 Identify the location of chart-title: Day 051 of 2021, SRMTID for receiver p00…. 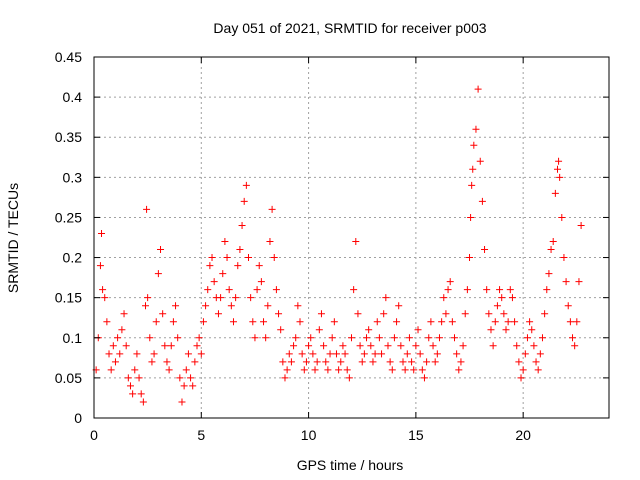
(349, 28).